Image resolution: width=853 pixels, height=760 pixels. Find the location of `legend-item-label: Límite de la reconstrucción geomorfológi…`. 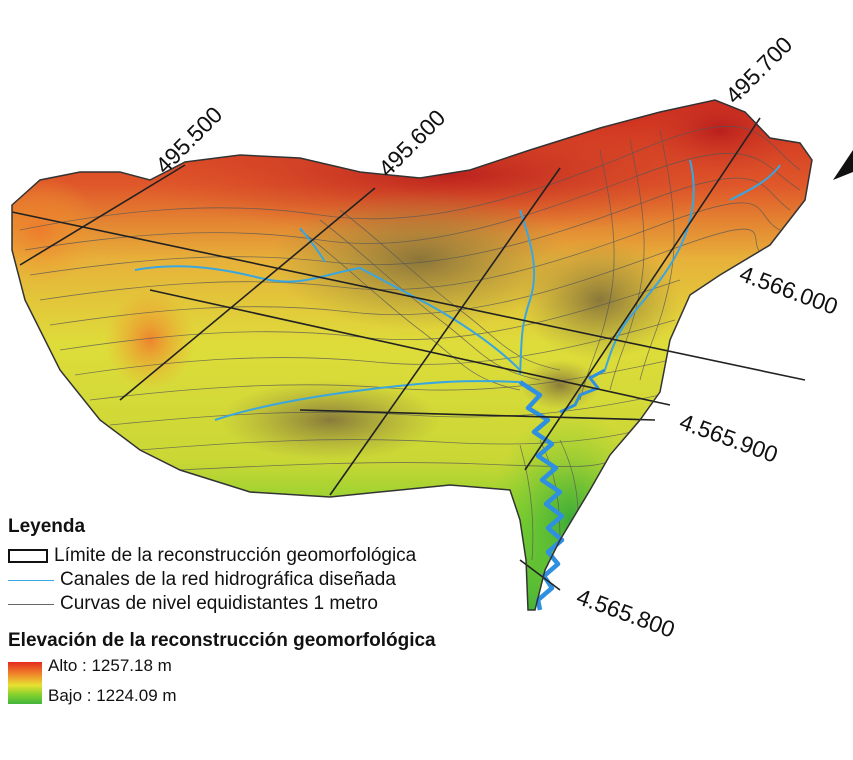

legend-item-label: Límite de la reconstrucción geomorfológi… is located at coordinates (235, 555).